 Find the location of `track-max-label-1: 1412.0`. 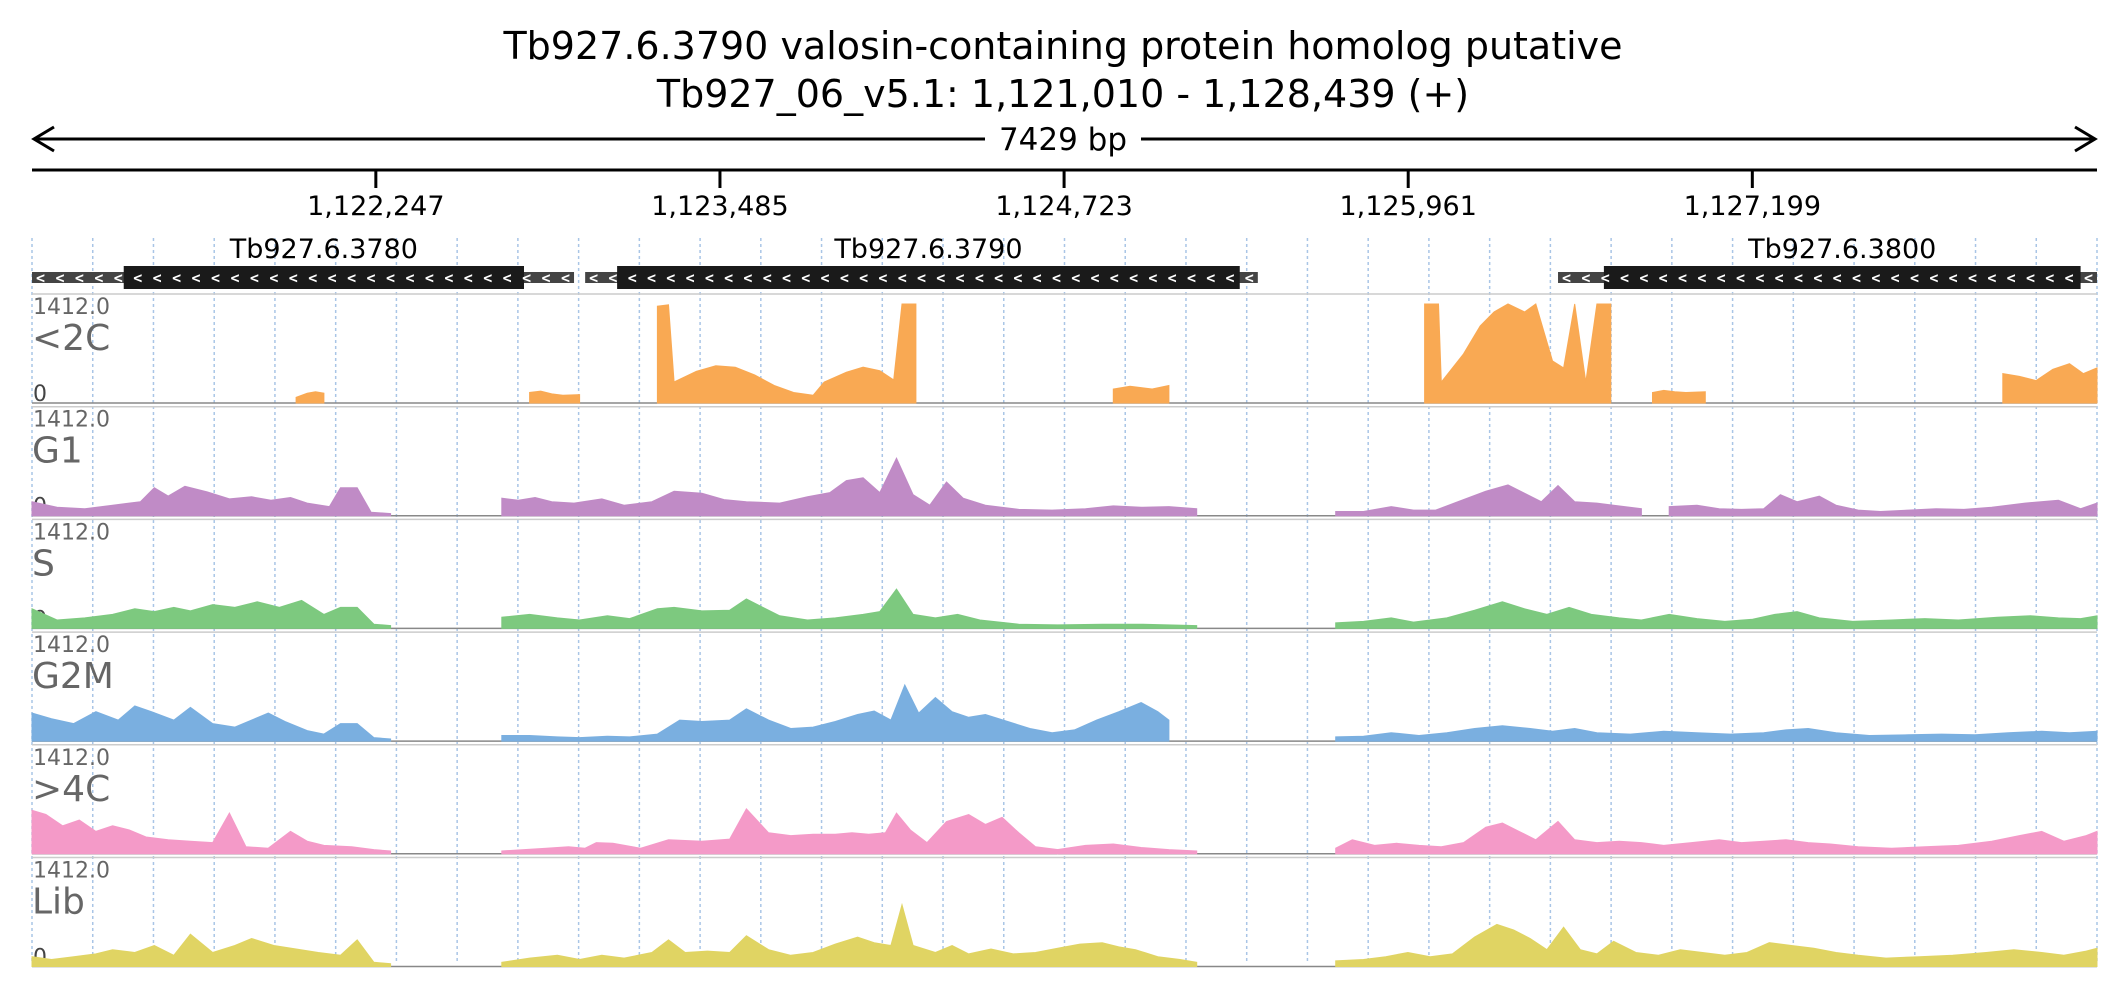

track-max-label-1: 1412.0 is located at coordinates (71, 420).